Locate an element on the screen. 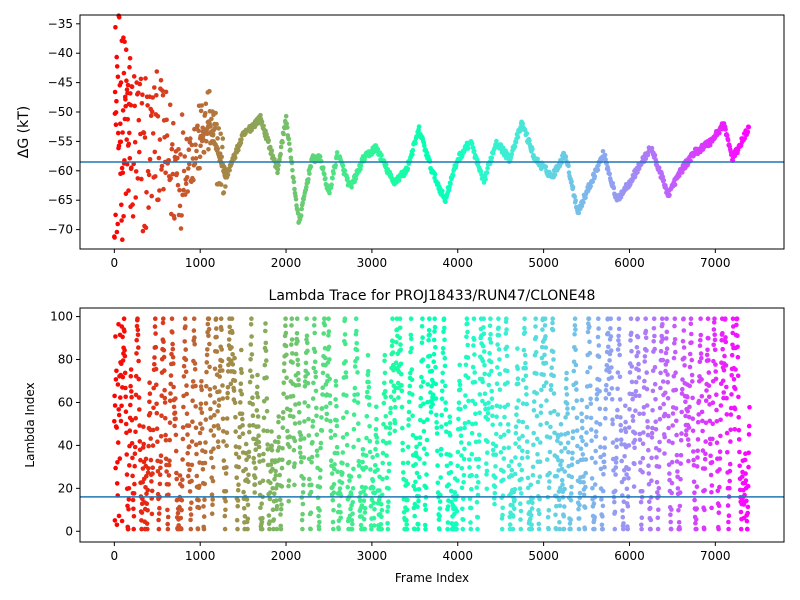 The height and width of the screenshot is (600, 800). x-tick-label: 4000 is located at coordinates (457, 263).